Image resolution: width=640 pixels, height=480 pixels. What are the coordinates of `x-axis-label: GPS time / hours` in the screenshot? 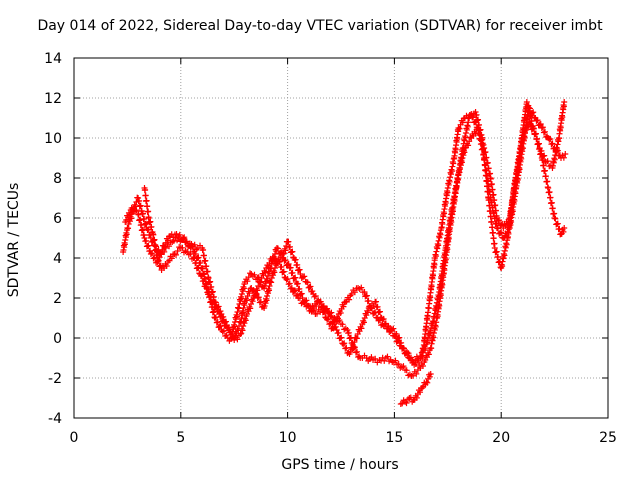 It's located at (340, 465).